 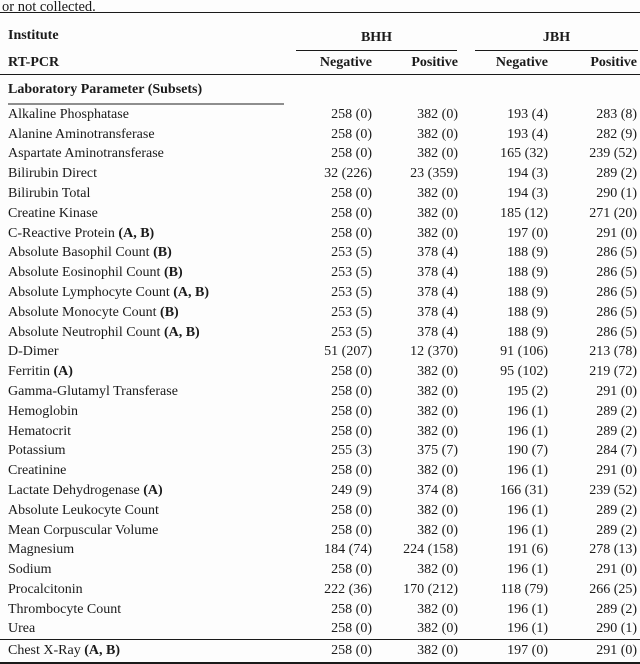 What do you see at coordinates (613, 352) in the screenshot?
I see `cell-value: 213 (78)` at bounding box center [613, 352].